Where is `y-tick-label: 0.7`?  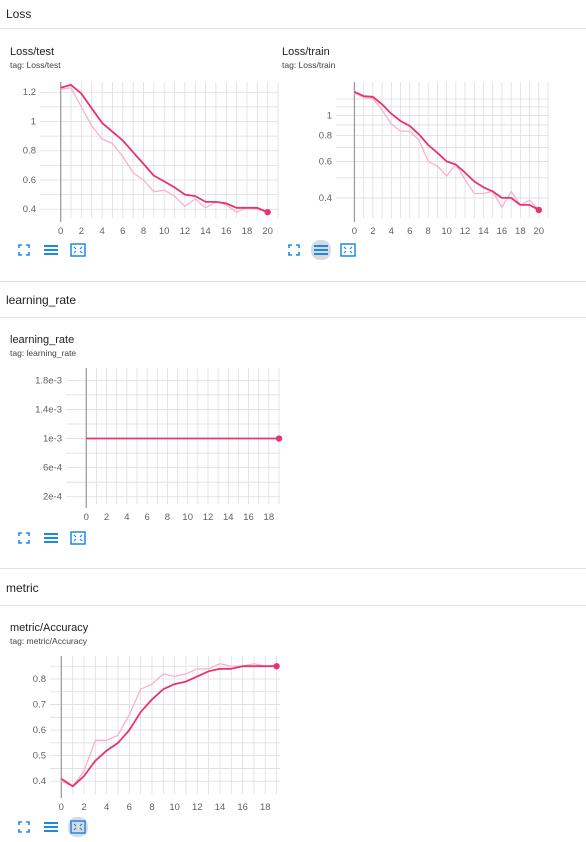
y-tick-label: 0.7 is located at coordinates (39, 705).